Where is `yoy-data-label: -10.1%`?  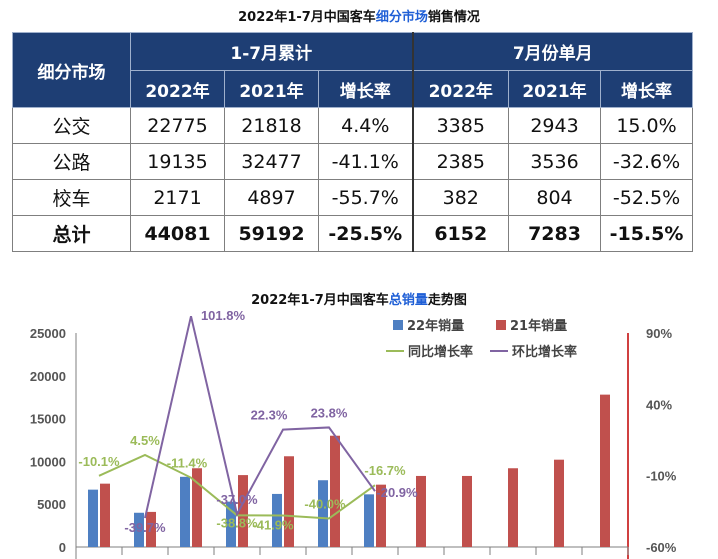
yoy-data-label: -10.1% is located at coordinates (99, 461).